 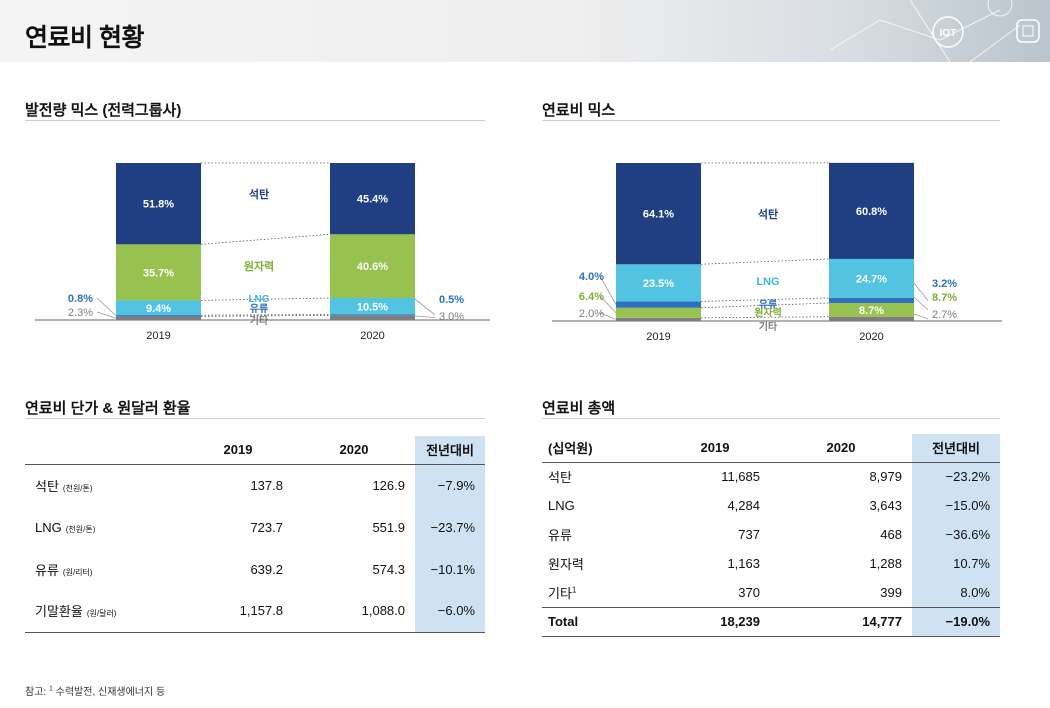 I want to click on total-row: Total 18,239 14,777 −19.0%, so click(x=771, y=621).